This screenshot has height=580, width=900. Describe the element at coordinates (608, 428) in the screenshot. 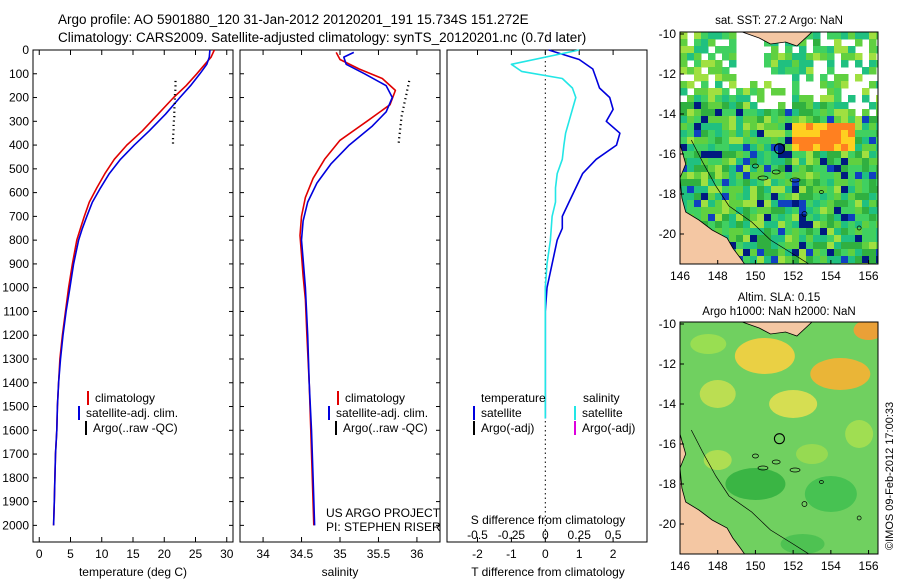

I see `diff-legend-s-argo-label: Argo(-adj)` at that location.